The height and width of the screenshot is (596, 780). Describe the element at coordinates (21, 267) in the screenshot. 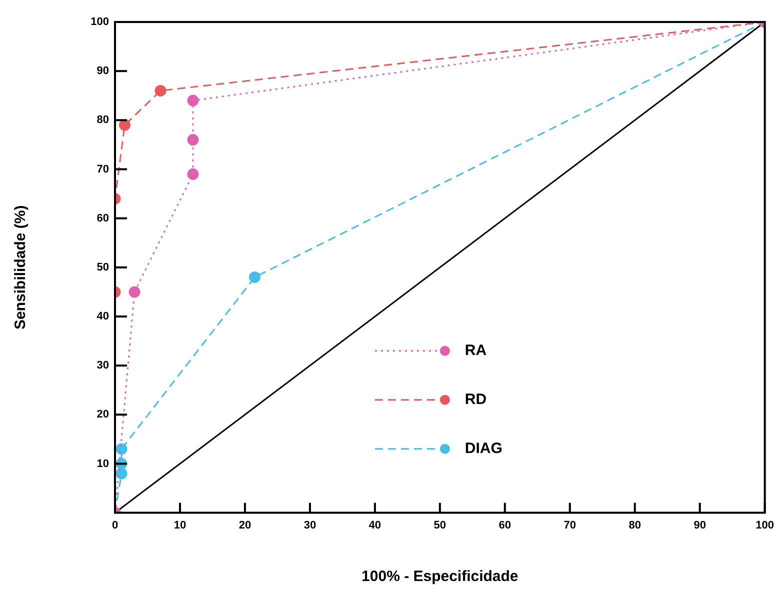

I see `y-axis-title: Sensibilidade (%)` at that location.